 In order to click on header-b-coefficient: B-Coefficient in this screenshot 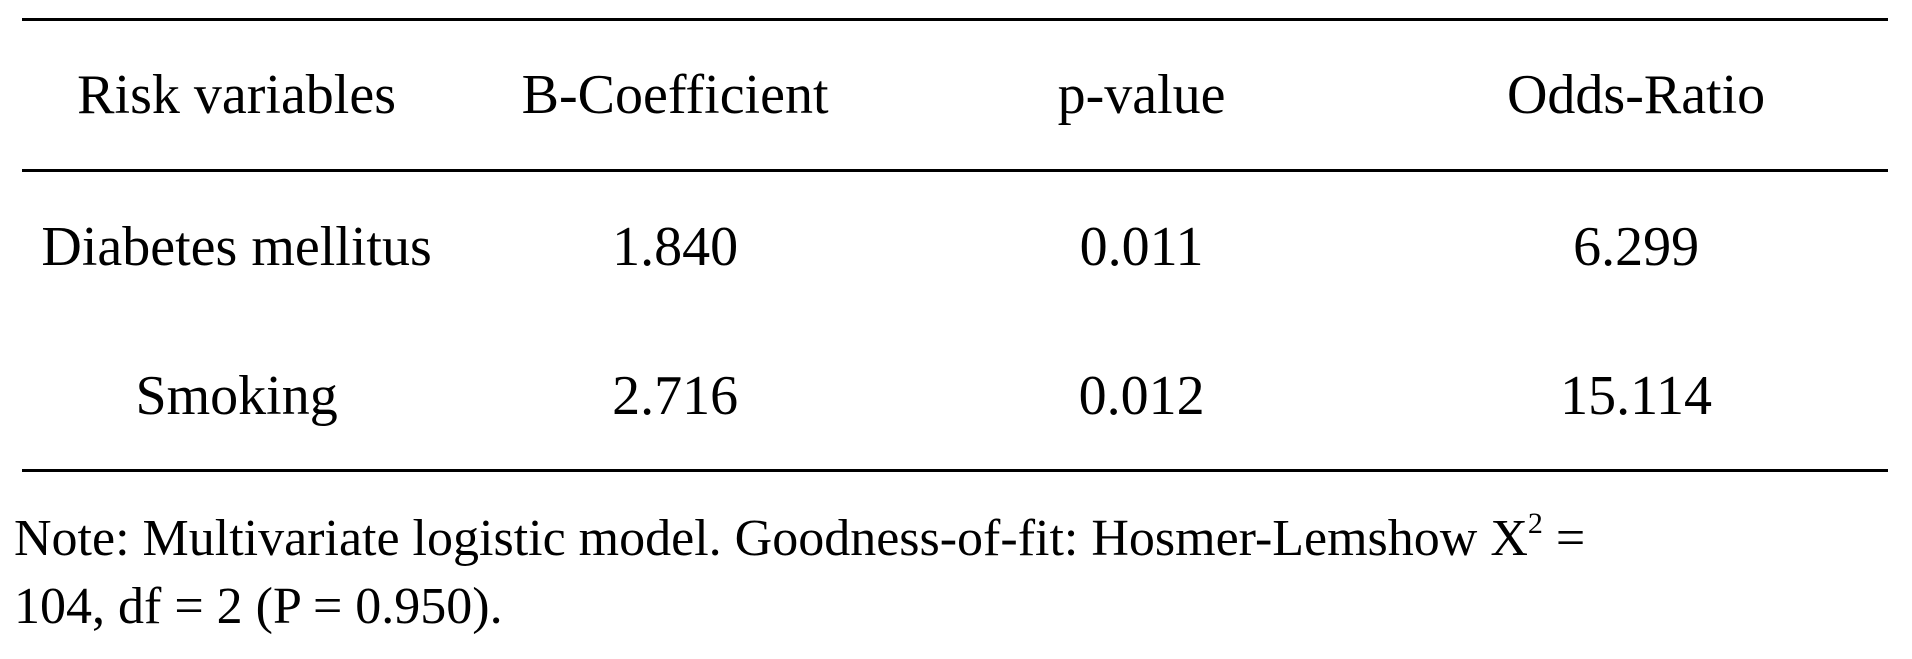, I will do `click(675, 95)`.